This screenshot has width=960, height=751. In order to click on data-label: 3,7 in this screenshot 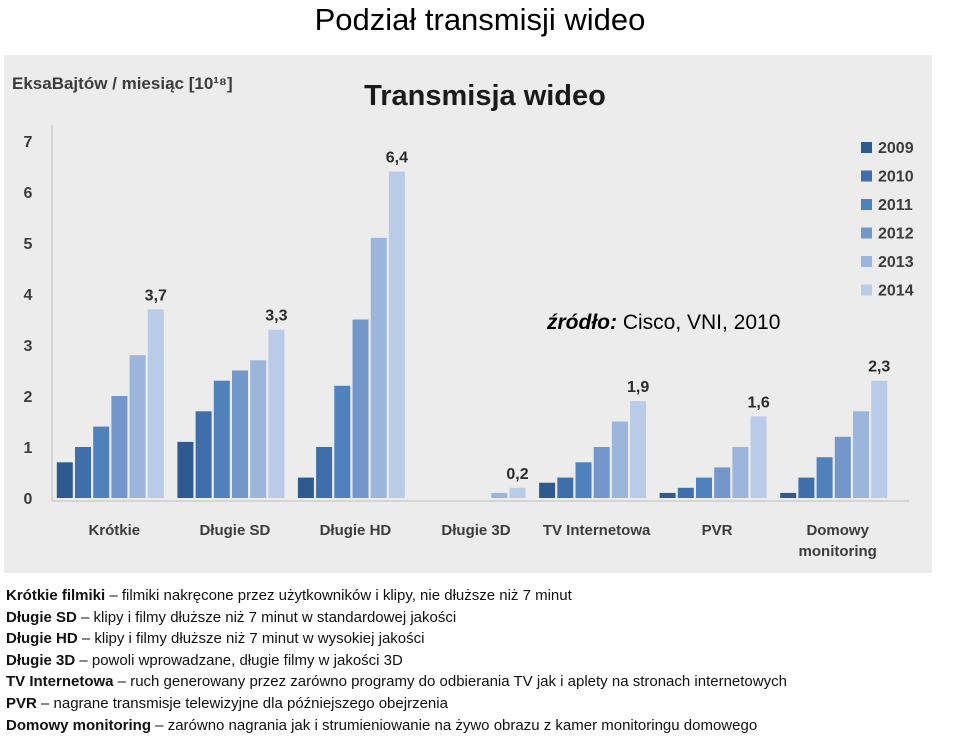, I will do `click(156, 295)`.